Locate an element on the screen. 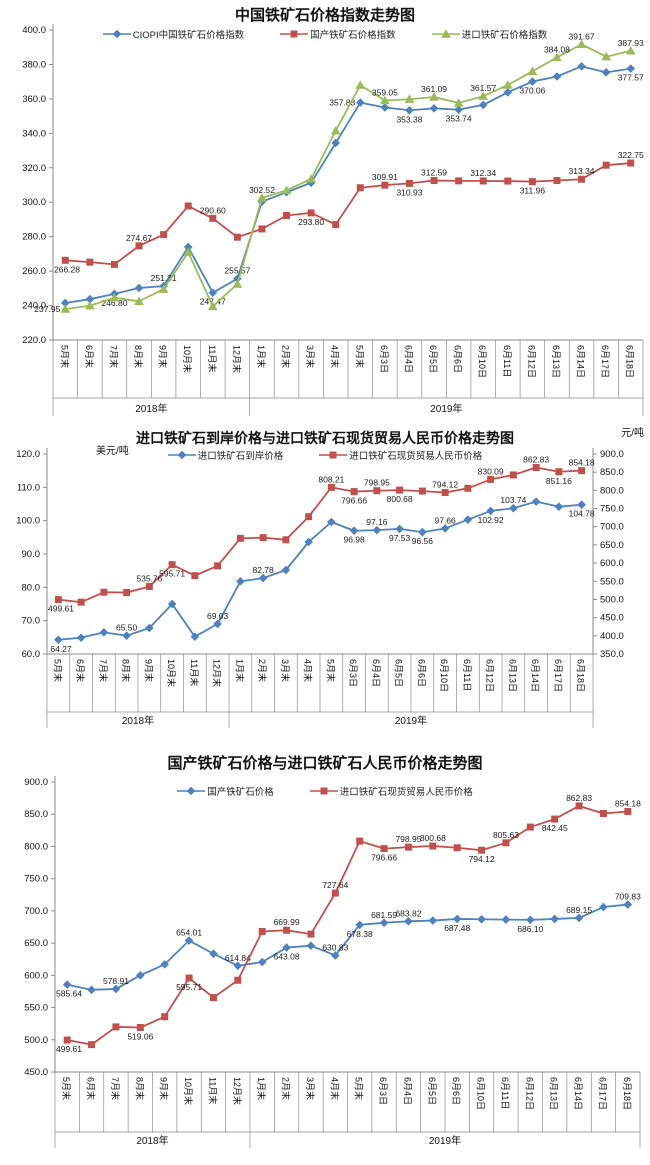 The width and height of the screenshot is (650, 1165). x-axis-tick-label: 5月末 is located at coordinates (359, 356).